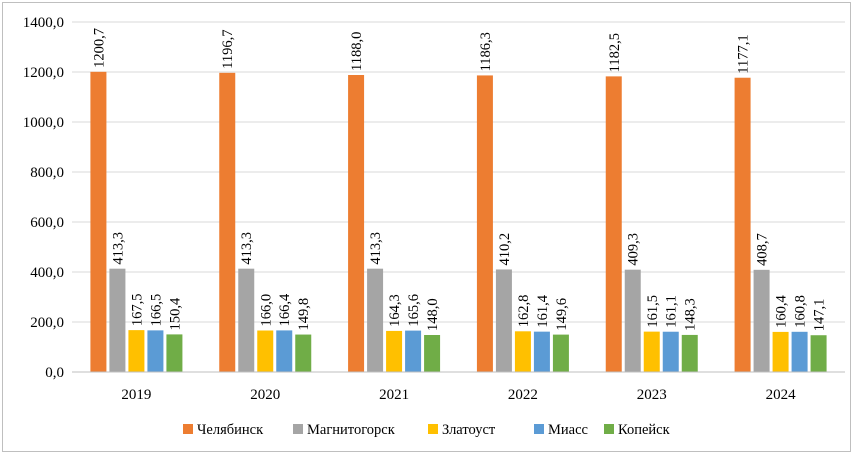  What do you see at coordinates (54, 373) in the screenshot?
I see `y-tick-label: 0,0` at bounding box center [54, 373].